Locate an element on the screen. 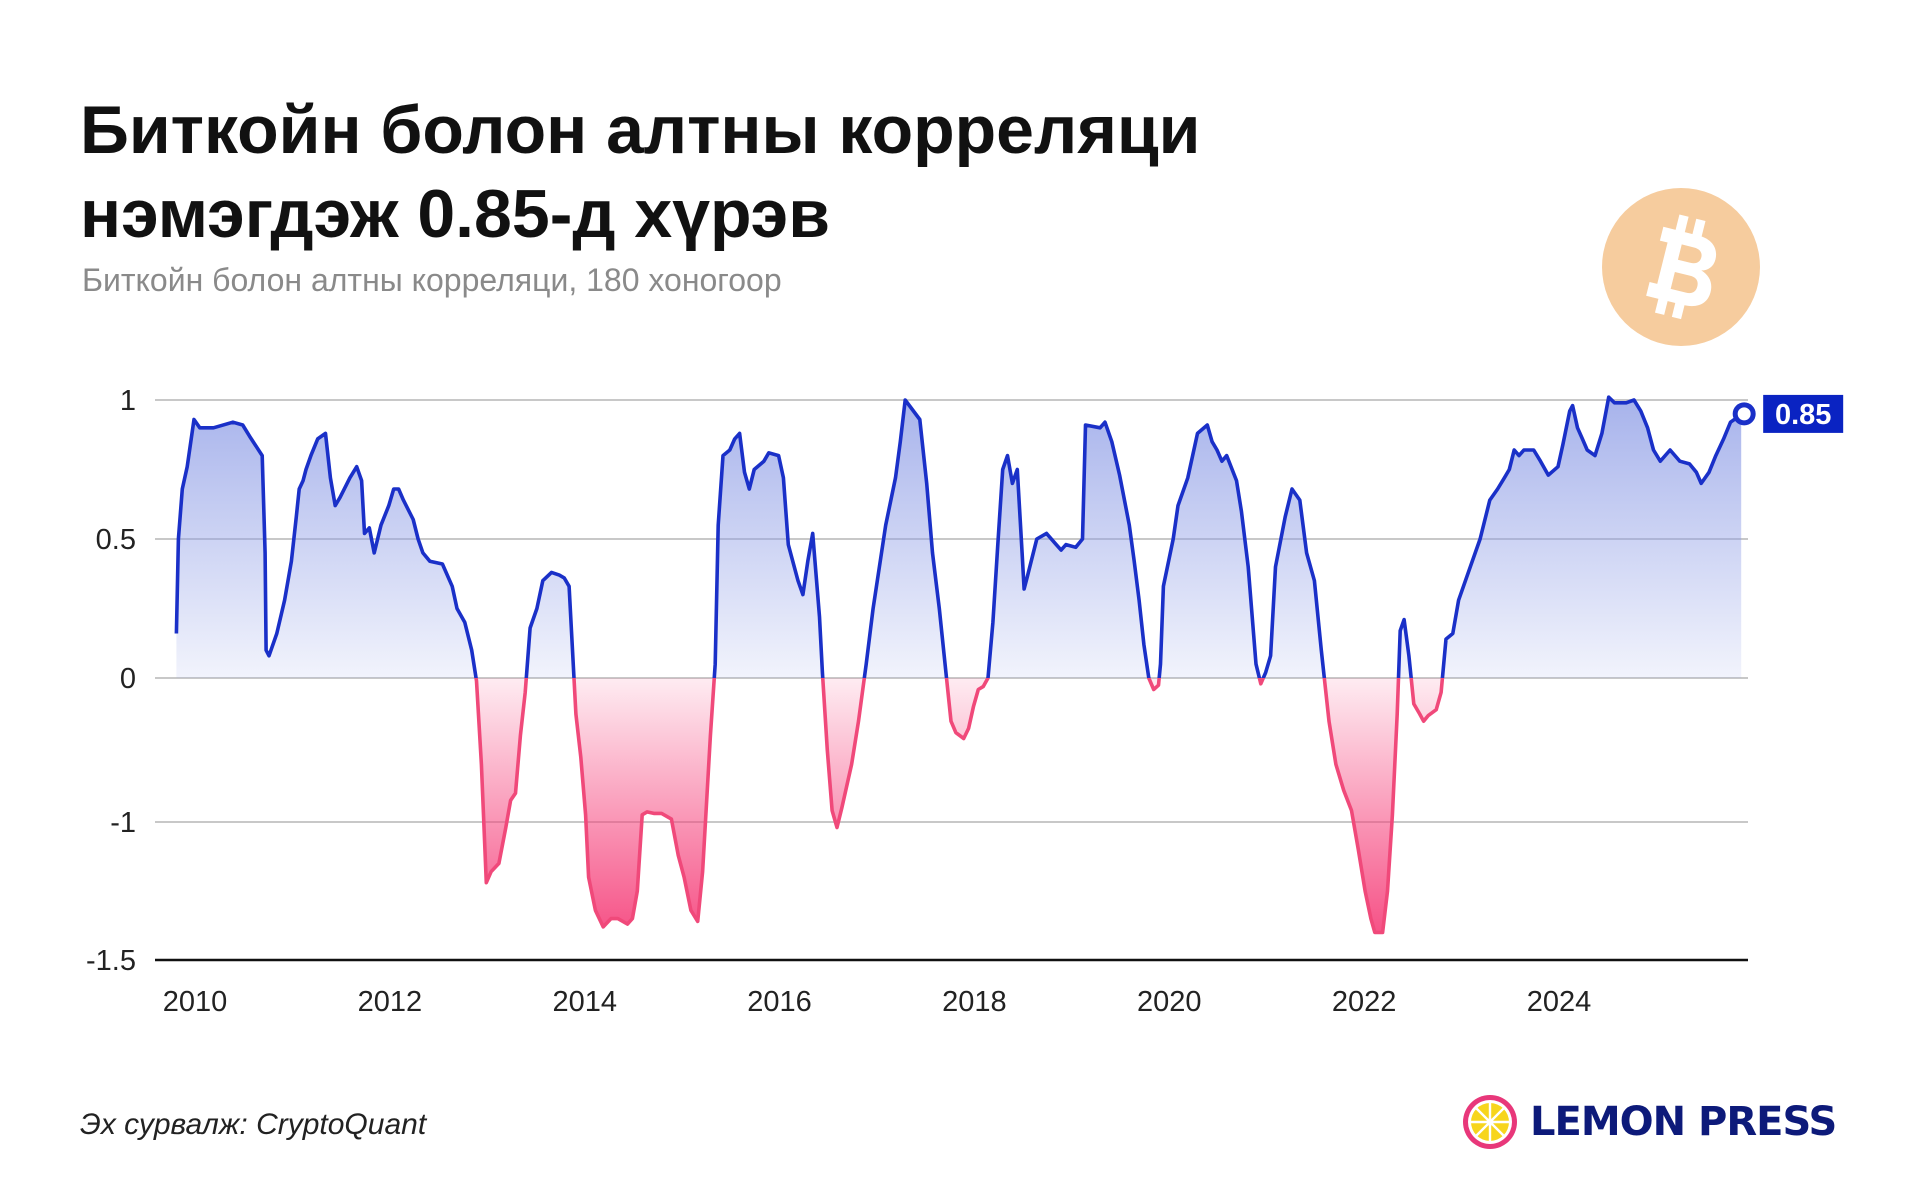 The height and width of the screenshot is (1185, 1920). y-tick-labels: 1 0.5 0 -1 -1.5 is located at coordinates (111, 681).